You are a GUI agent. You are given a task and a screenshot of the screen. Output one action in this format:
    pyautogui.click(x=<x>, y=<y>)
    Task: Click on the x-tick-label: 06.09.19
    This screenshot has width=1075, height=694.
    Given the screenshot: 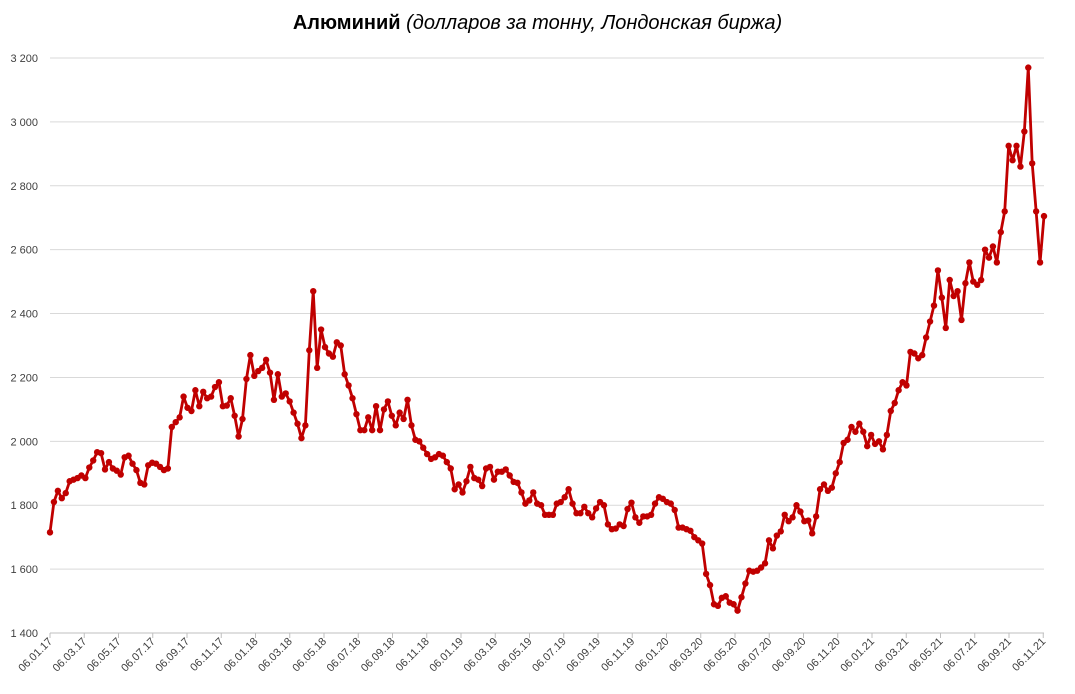 What is the action you would take?
    pyautogui.click(x=583, y=655)
    